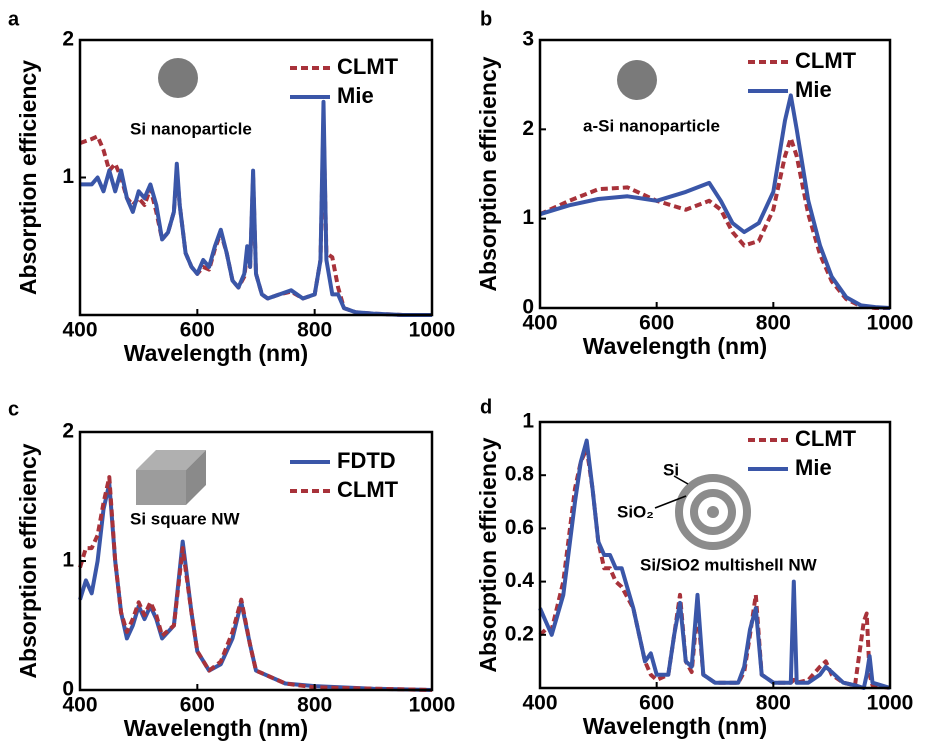  What do you see at coordinates (519, 527) in the screenshot?
I see `y-tick-label: 0.6` at bounding box center [519, 527].